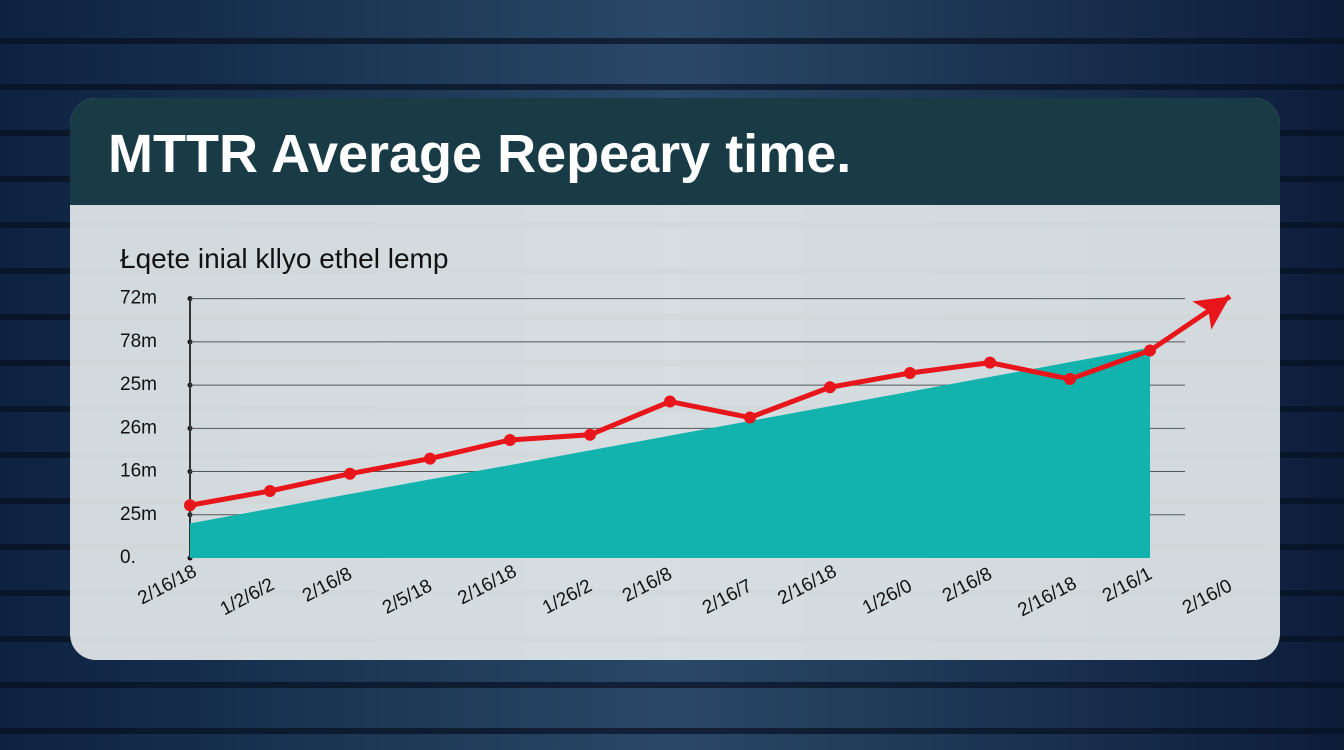 Image resolution: width=1344 pixels, height=750 pixels. Describe the element at coordinates (138, 427) in the screenshot. I see `y-tick-label: 26m` at that location.